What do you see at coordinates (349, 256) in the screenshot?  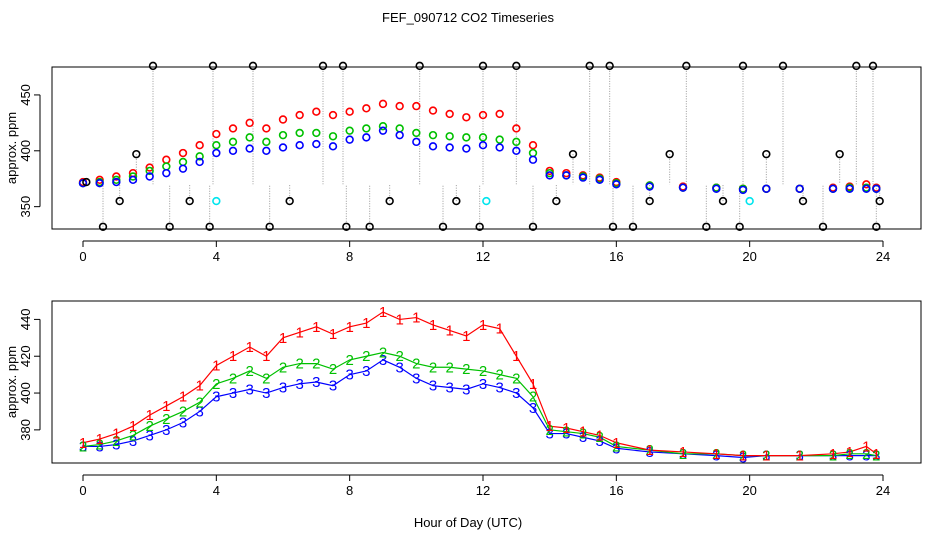 I see `top-x-tick-label: 8` at bounding box center [349, 256].